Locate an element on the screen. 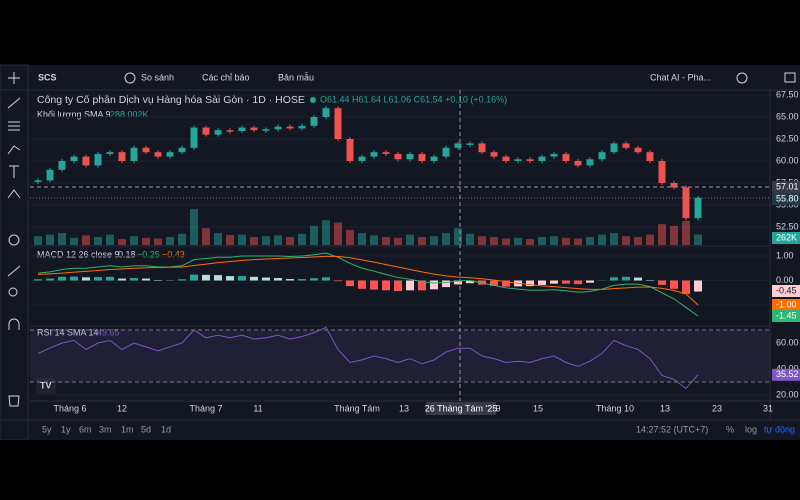 This screenshot has width=800, height=500. range: 5y is located at coordinates (47, 429).